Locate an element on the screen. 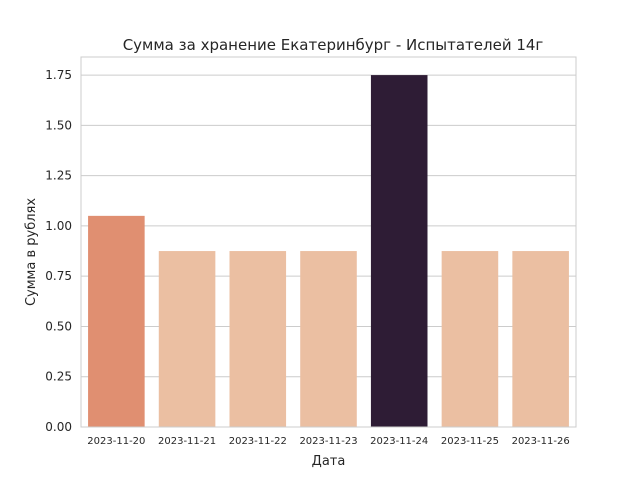  y-tick-label: 0.25 is located at coordinates (58, 377).